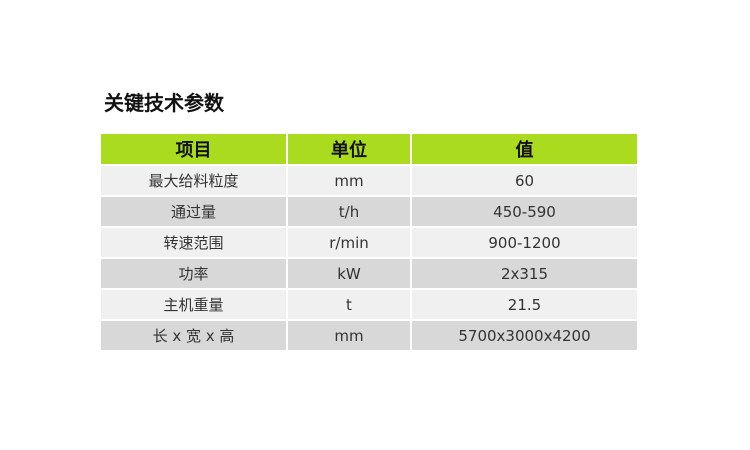  What do you see at coordinates (349, 150) in the screenshot?
I see `header-unit: 单位` at bounding box center [349, 150].